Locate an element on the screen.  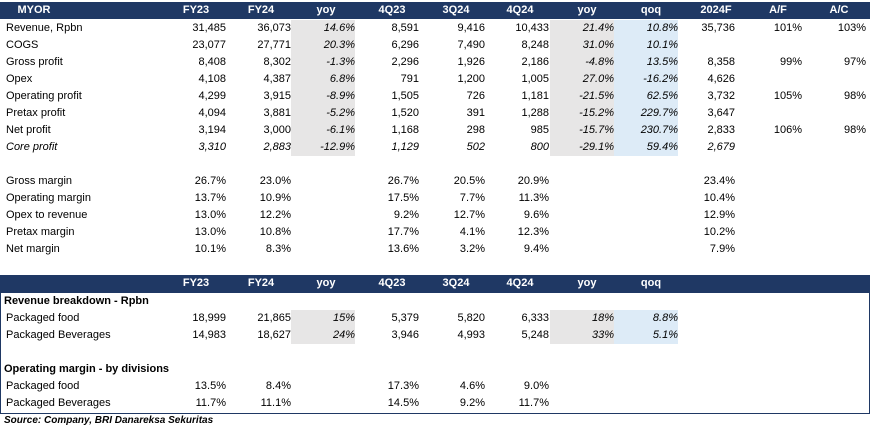
cell-fy24: 8.3% is located at coordinates (278, 249).